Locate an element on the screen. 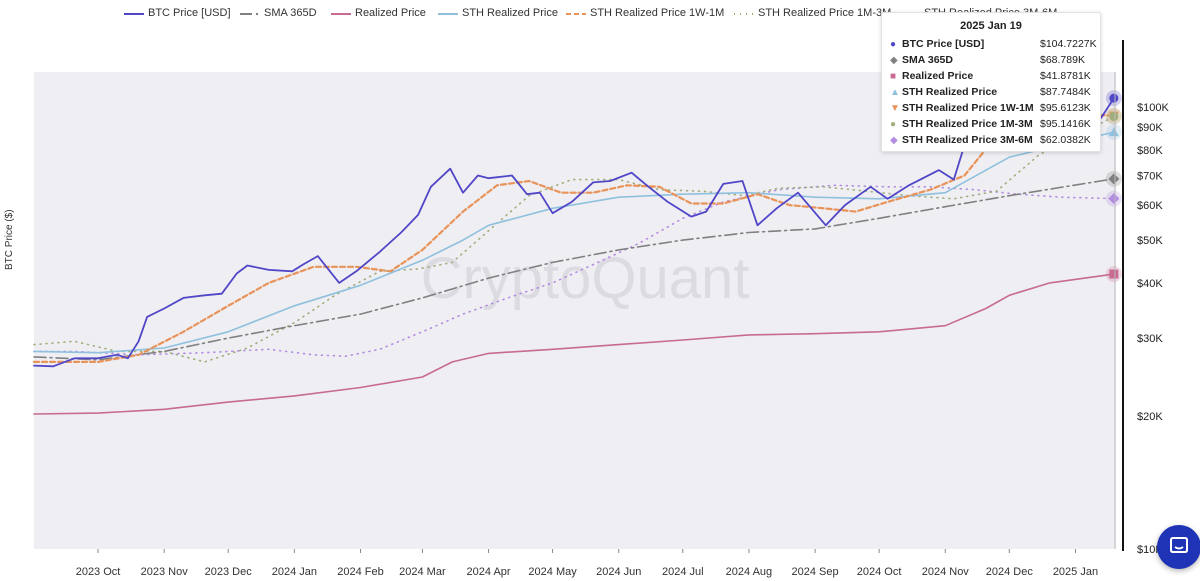 The image size is (1200, 581). tooltip-series-name: Realized Price is located at coordinates (938, 76).